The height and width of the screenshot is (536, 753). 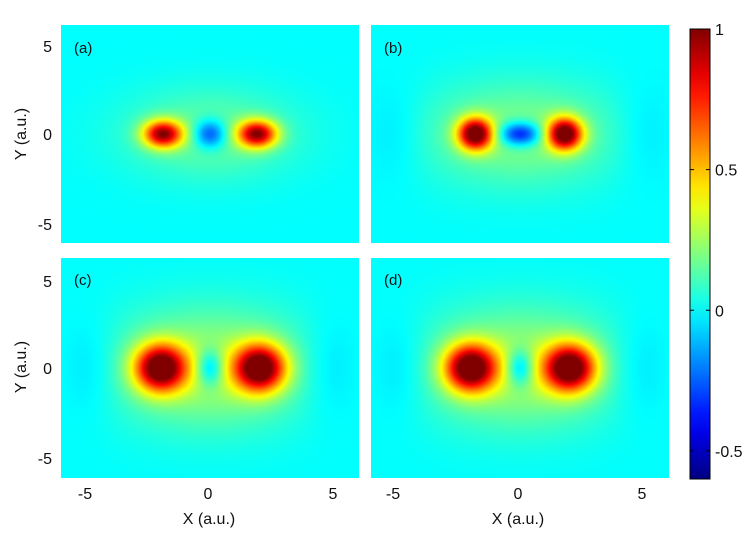 What do you see at coordinates (393, 48) in the screenshot?
I see `panel-label: (b)` at bounding box center [393, 48].